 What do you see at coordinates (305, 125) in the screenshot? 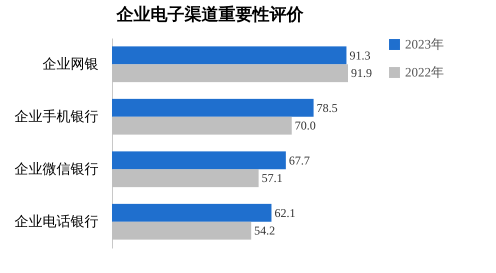
I see `data-label: 70.0` at bounding box center [305, 125].